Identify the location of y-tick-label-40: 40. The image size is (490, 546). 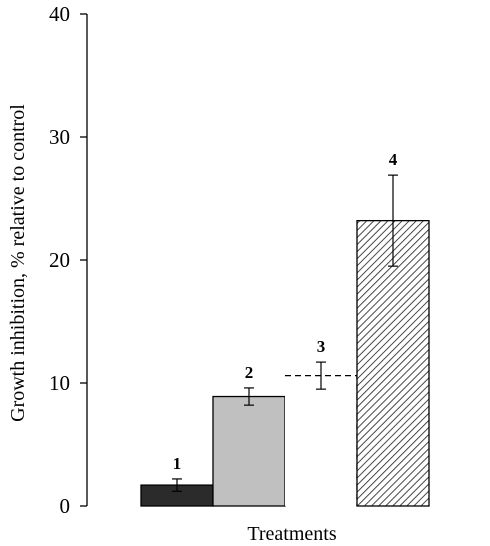
(59, 14).